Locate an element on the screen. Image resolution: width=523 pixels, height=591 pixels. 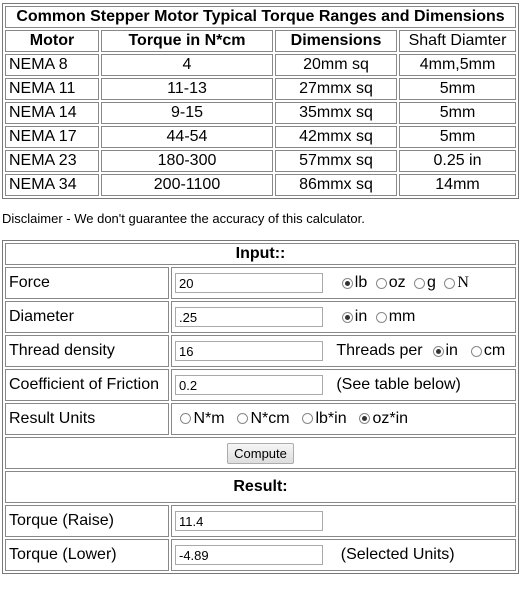
force-input is located at coordinates (249, 283).